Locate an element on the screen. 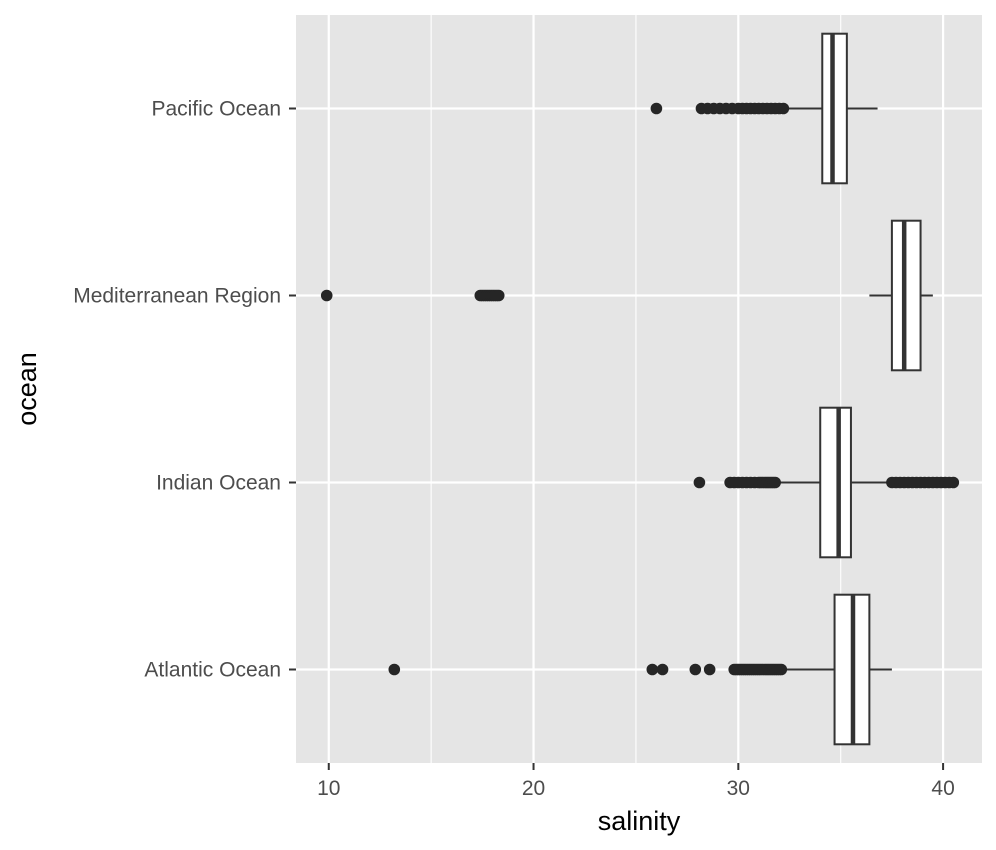 Image resolution: width=996 pixels, height=850 pixels. box-group-atlantic-ocean is located at coordinates (640, 669).